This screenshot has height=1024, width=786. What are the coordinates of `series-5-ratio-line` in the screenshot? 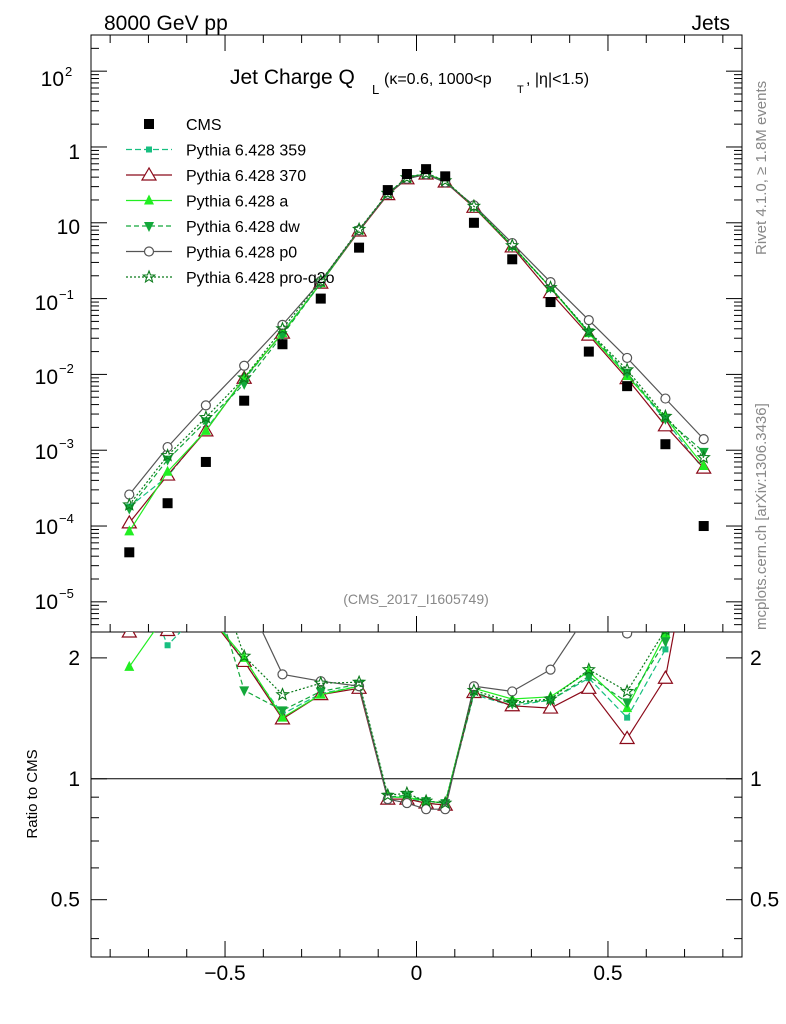 It's located at (450, 718).